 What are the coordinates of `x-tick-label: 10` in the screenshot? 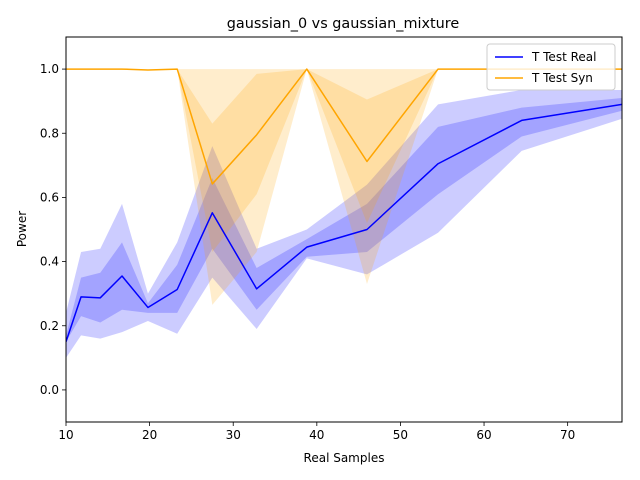 It's located at (65, 435).